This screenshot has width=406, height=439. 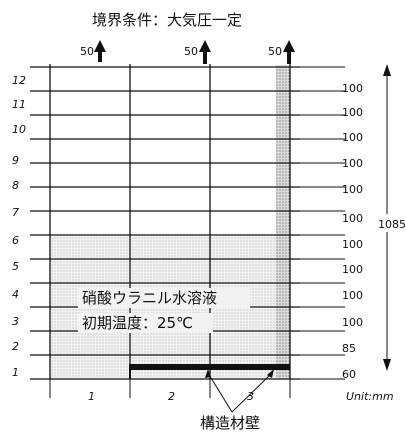 What do you see at coordinates (15, 212) in the screenshot?
I see `row-label: 7` at bounding box center [15, 212].